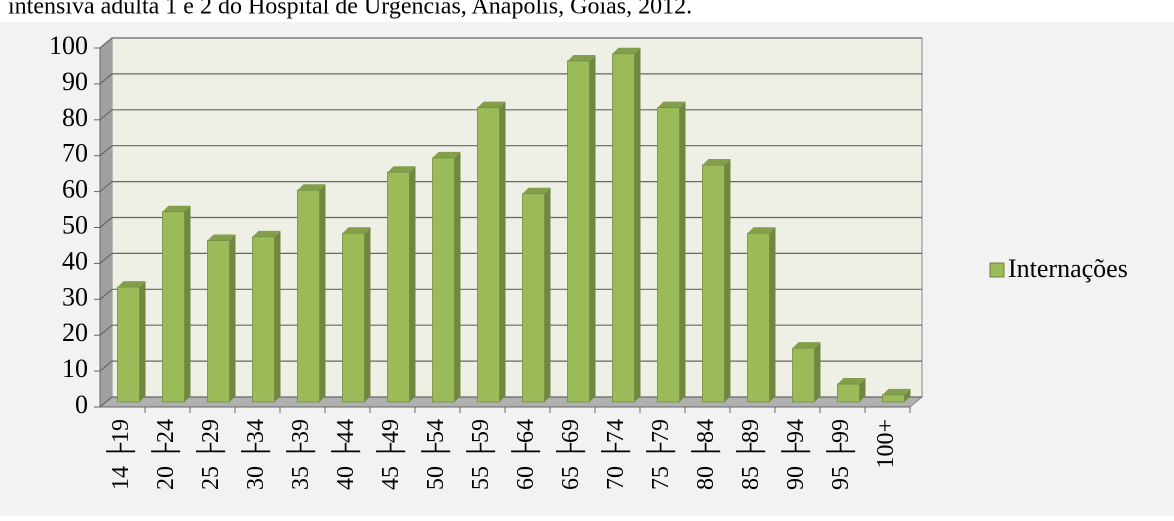  I want to click on x-tick-label: 60 ├64, so click(526, 454).